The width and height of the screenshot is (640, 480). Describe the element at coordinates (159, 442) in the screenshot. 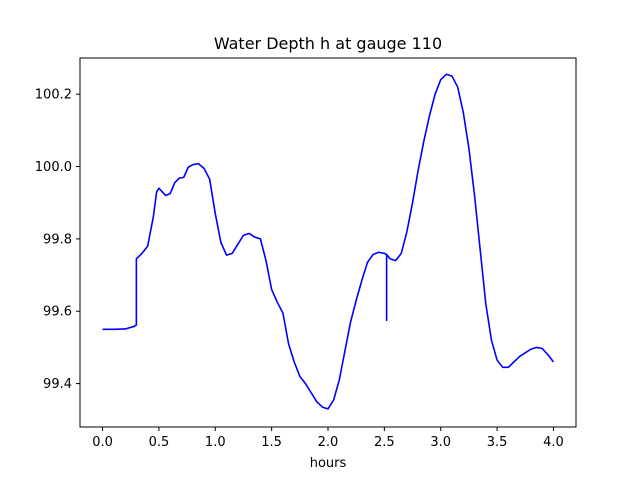

I see `x-tick-label: 0.5` at that location.